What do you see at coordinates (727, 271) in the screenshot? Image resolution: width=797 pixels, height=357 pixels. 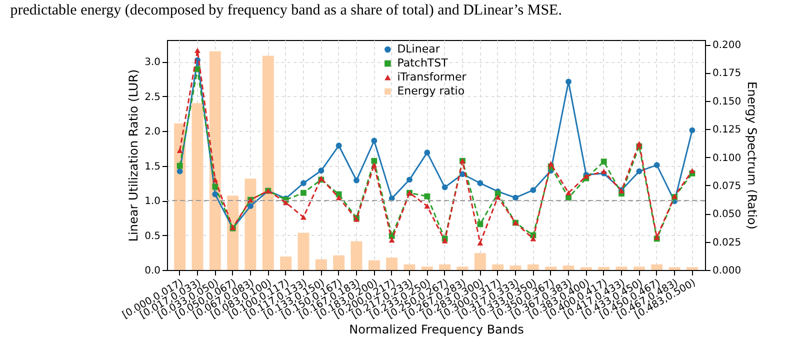 I see `y2-tick-label: 0.000` at bounding box center [727, 271].